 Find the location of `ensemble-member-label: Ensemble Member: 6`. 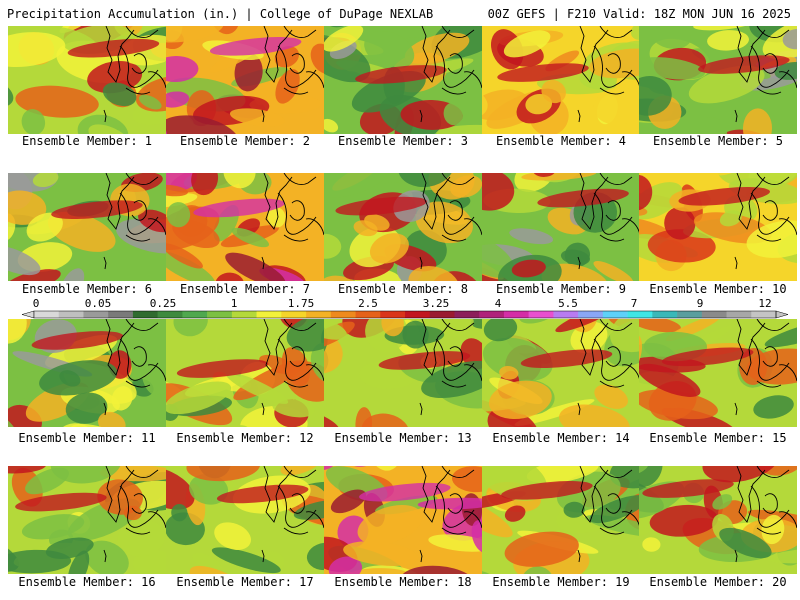

ensemble-member-label: Ensemble Member: 6 is located at coordinates (87, 289).